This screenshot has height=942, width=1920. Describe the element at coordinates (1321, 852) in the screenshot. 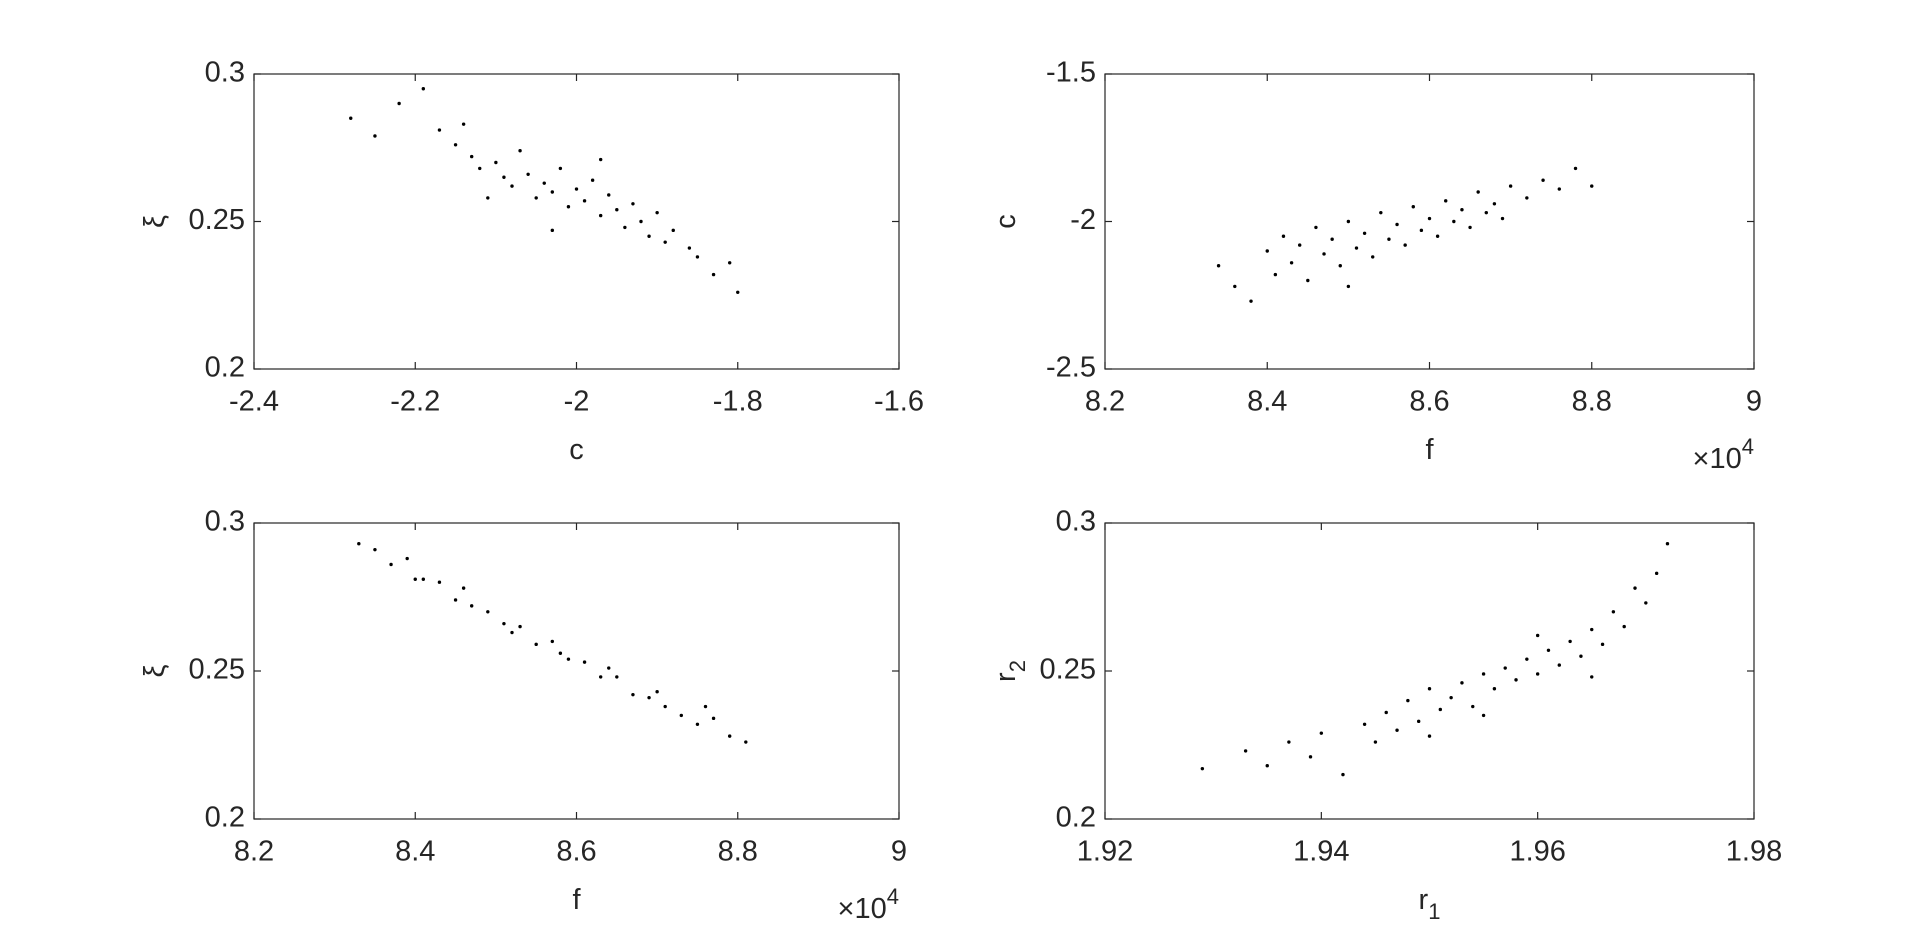

I see `x-tick-label: 1.94` at that location.